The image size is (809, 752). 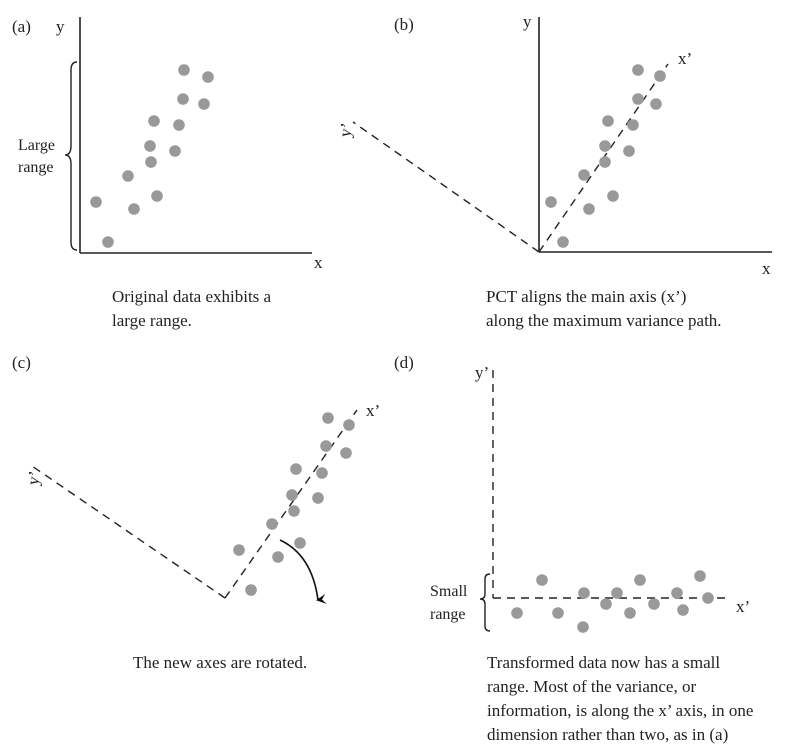 What do you see at coordinates (743, 606) in the screenshot?
I see `panel-d-x-prime-label: x’` at bounding box center [743, 606].